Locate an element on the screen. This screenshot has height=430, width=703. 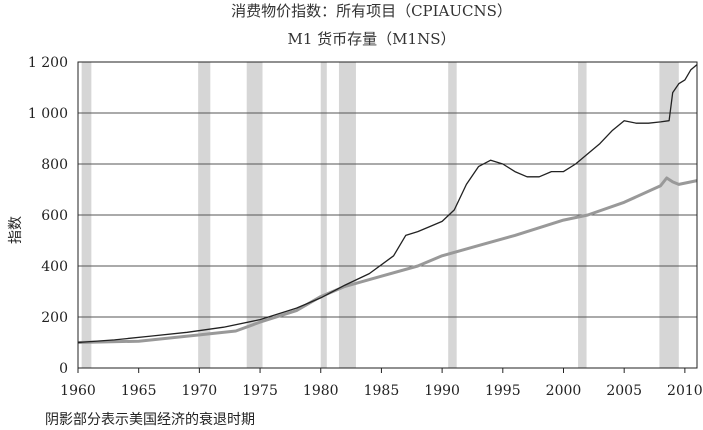
chart-title: 消费物价指数：所有项目（CPIAUCNS） is located at coordinates (371, 11).